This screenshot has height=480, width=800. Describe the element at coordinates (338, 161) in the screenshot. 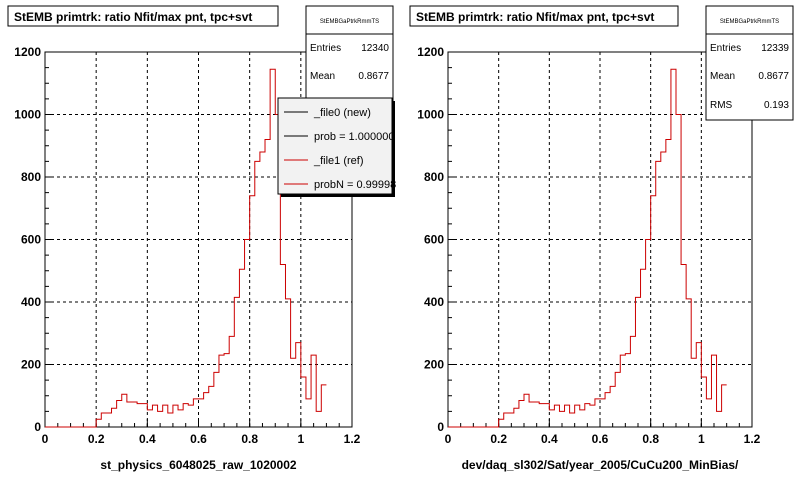

I see `legend-label-3: _file1 (ref)` at that location.